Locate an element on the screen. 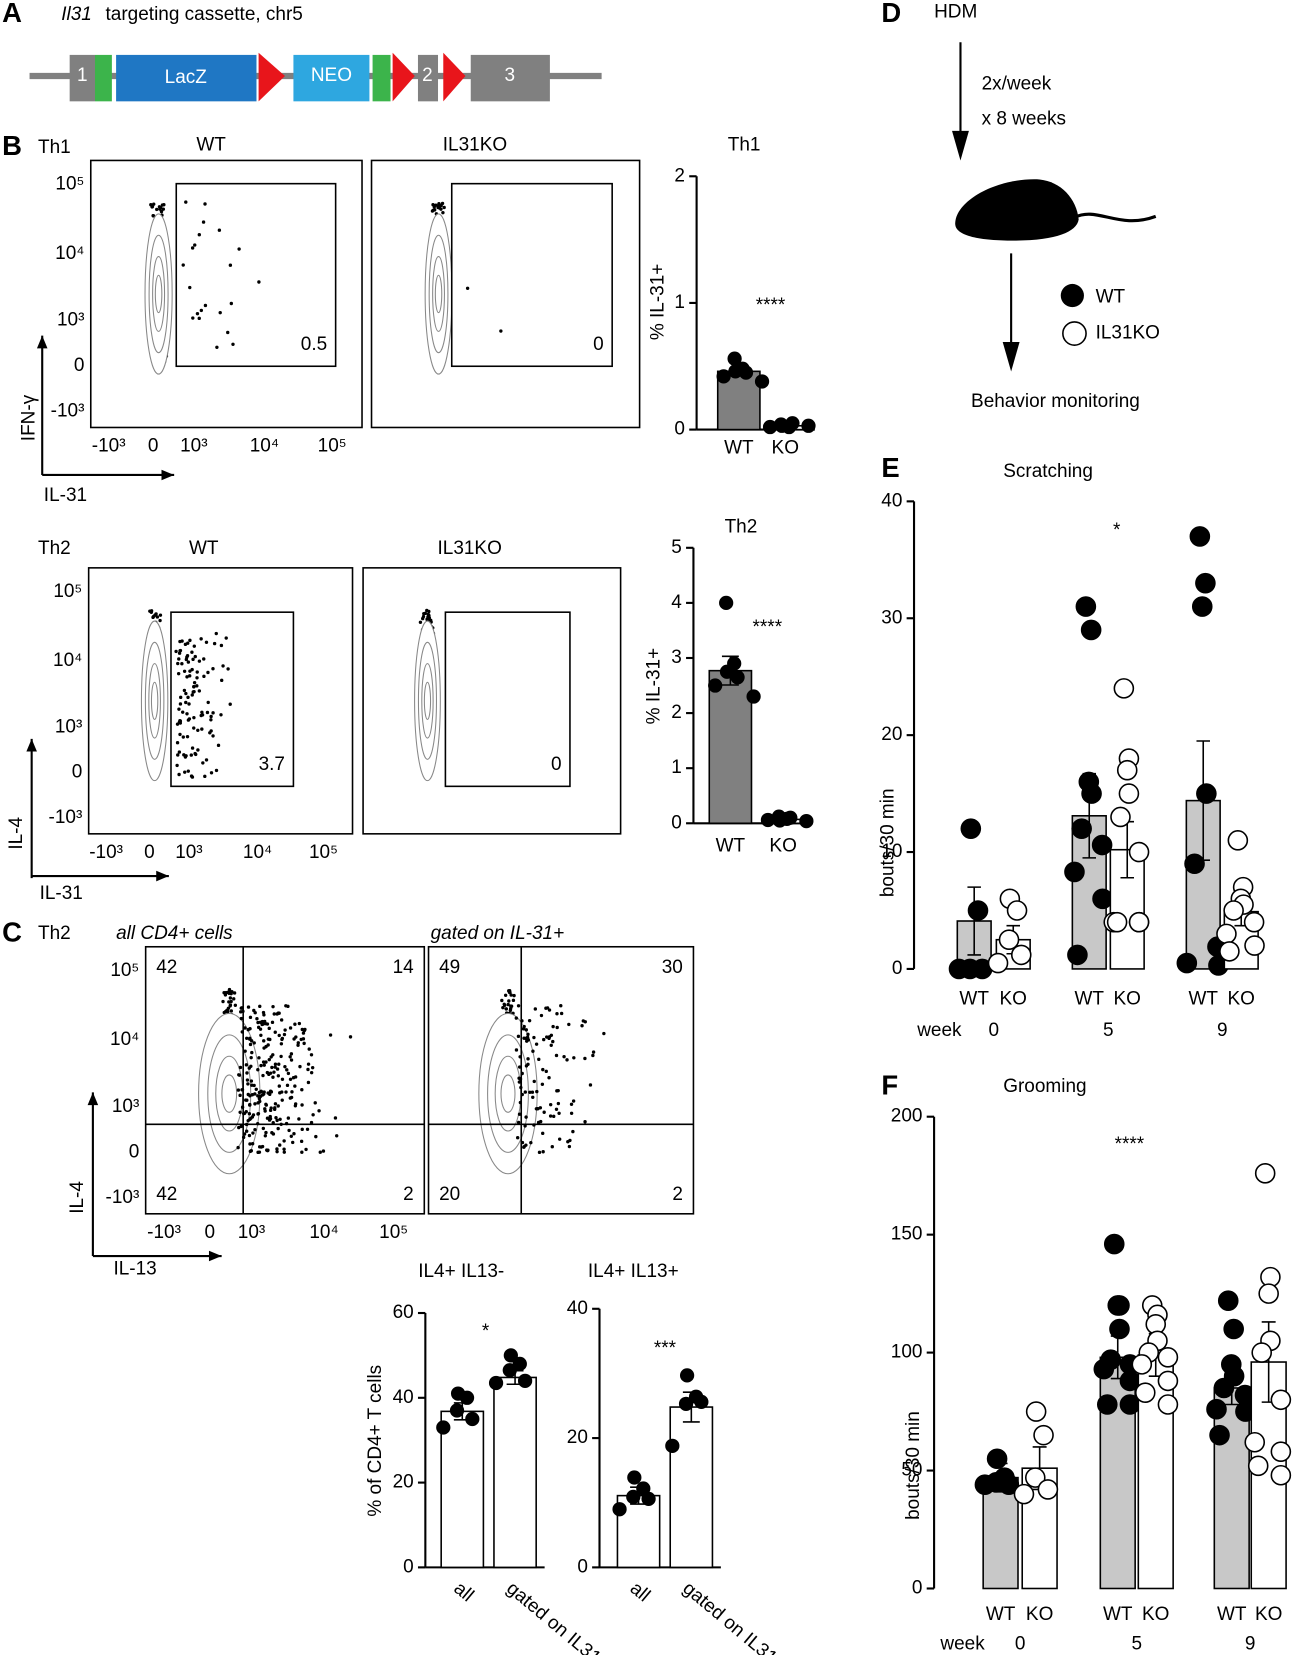  bar is located at coordinates (515, 1472).